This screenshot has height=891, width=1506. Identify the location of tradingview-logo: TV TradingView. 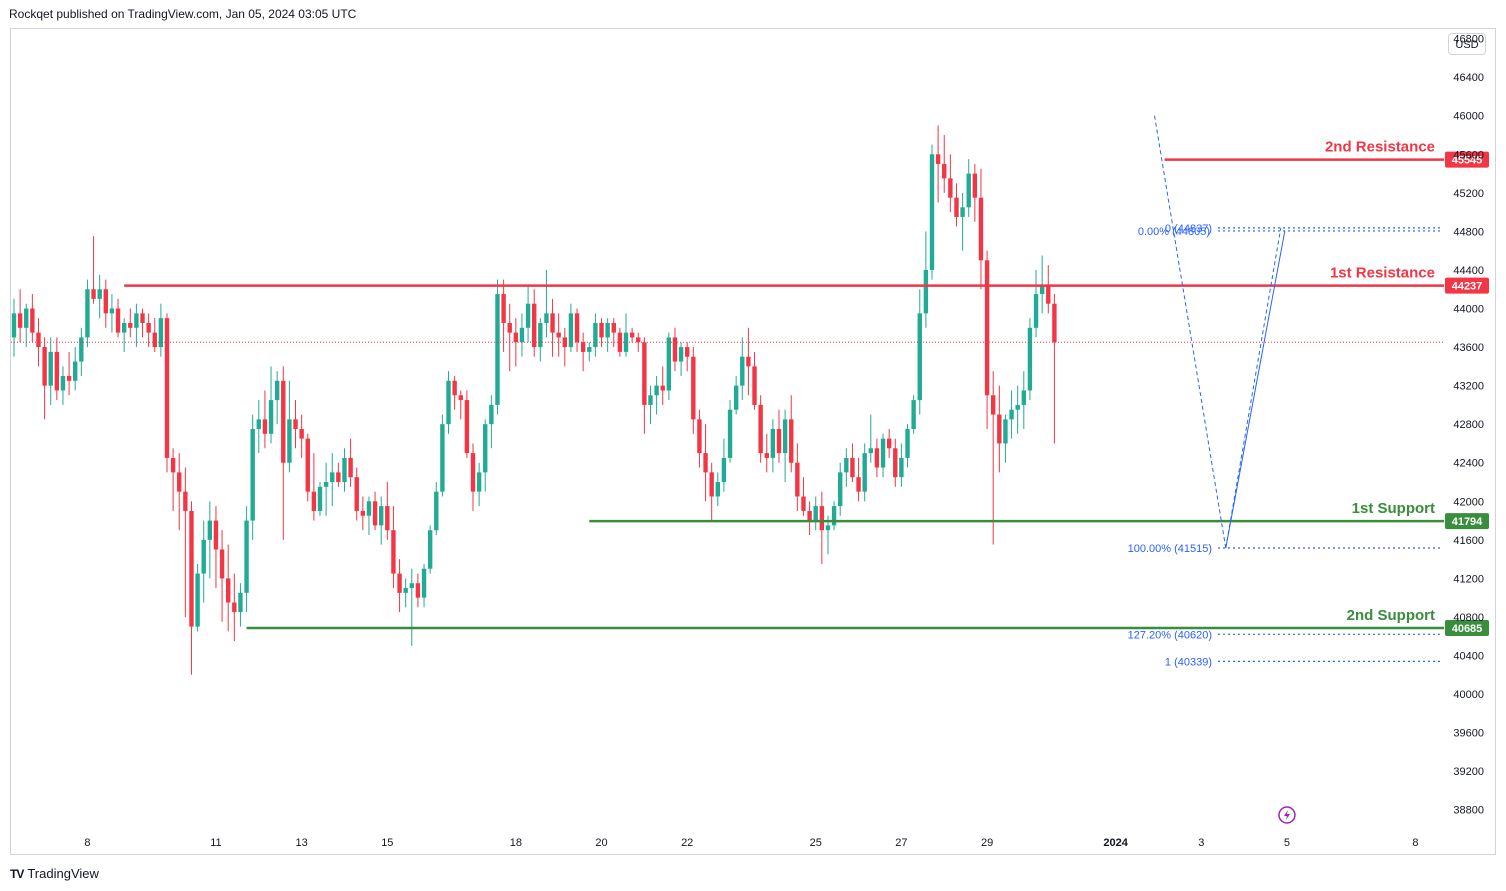
(54, 873).